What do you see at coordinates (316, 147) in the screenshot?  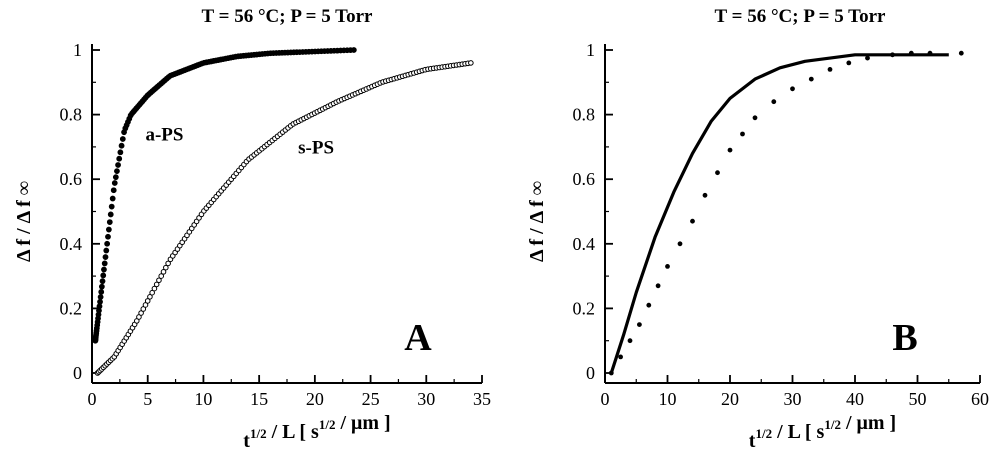 I see `series-annotation: s-PS` at bounding box center [316, 147].